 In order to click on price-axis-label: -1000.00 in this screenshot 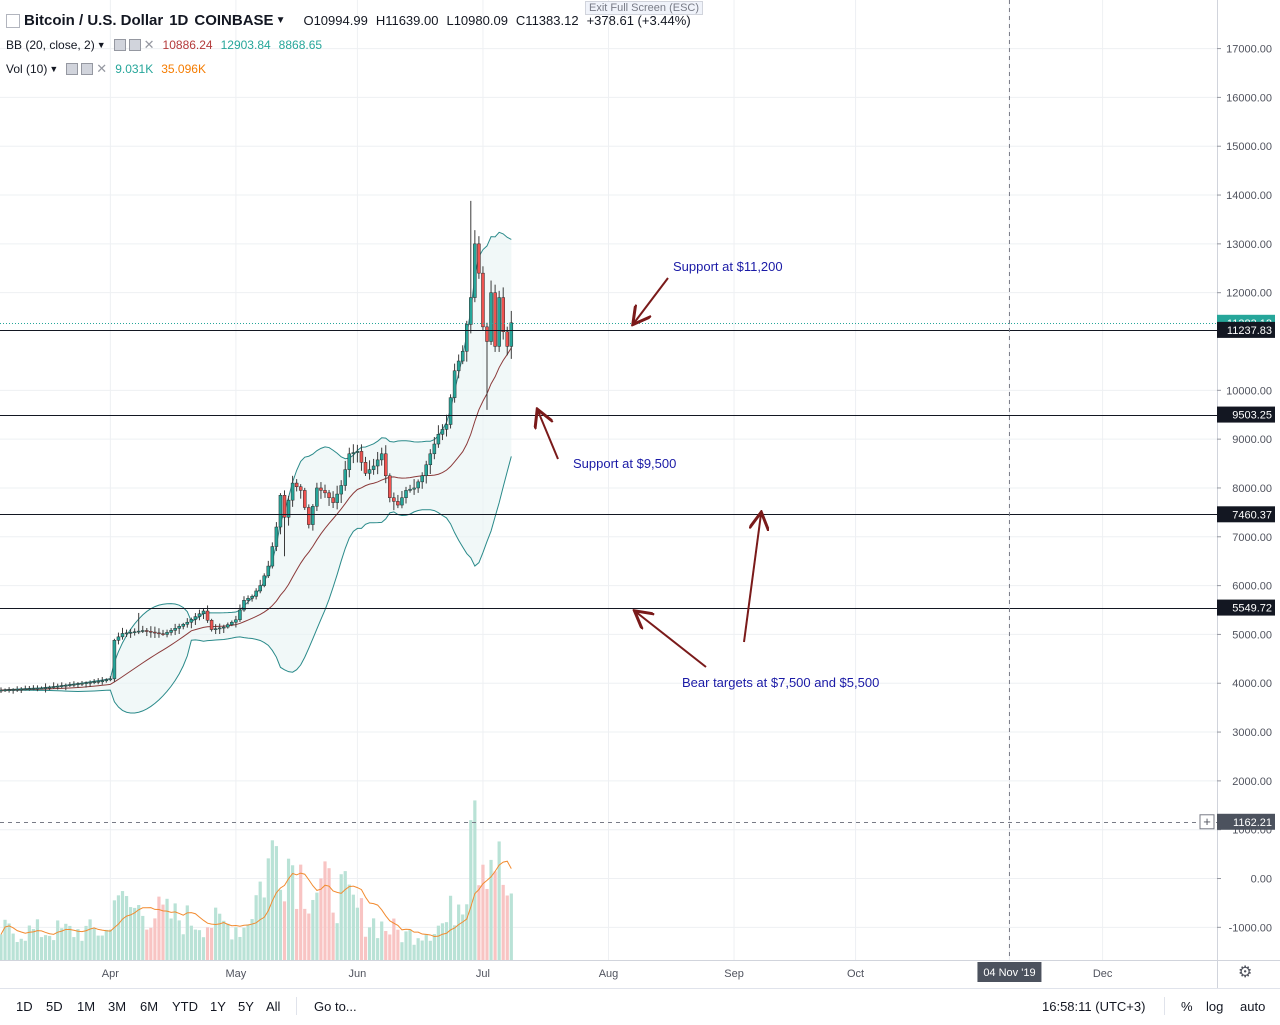, I will do `click(1250, 928)`.